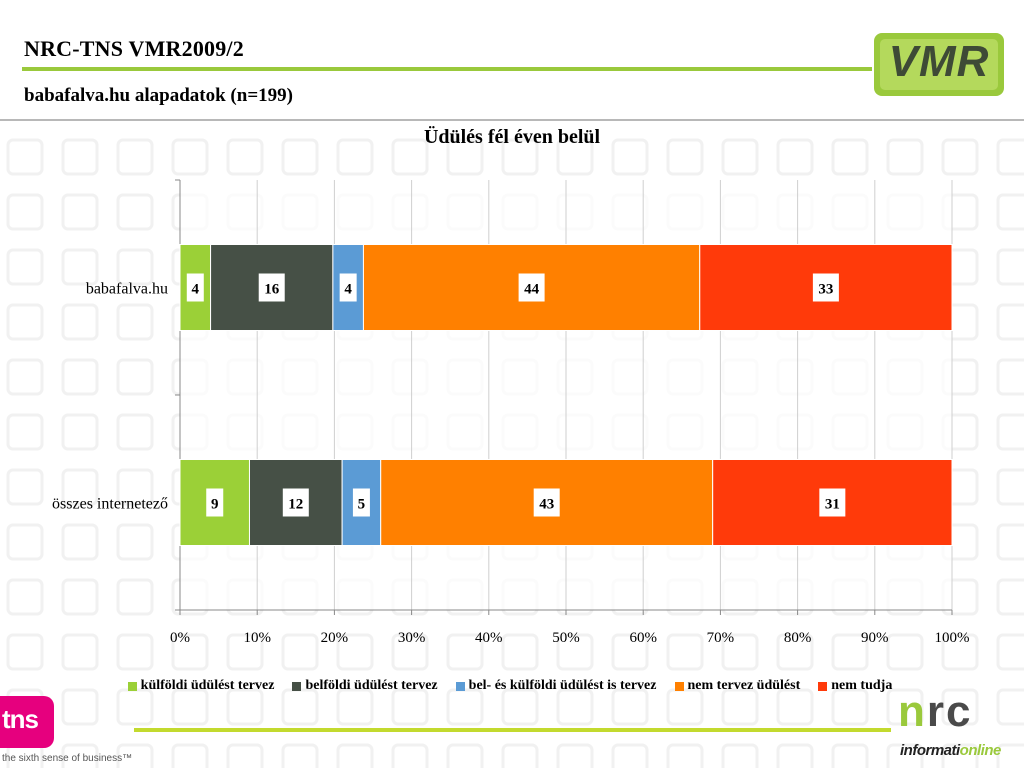  Describe the element at coordinates (110, 504) in the screenshot. I see `category-label: összes internetező` at that location.